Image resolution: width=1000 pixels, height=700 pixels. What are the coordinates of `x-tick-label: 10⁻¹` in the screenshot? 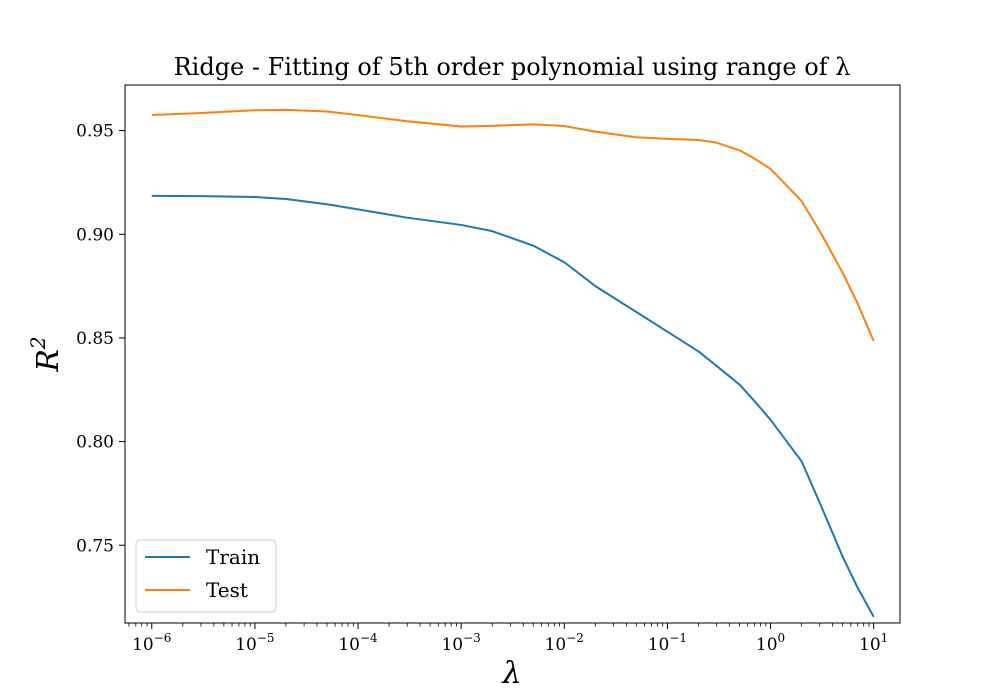 It's located at (667, 643).